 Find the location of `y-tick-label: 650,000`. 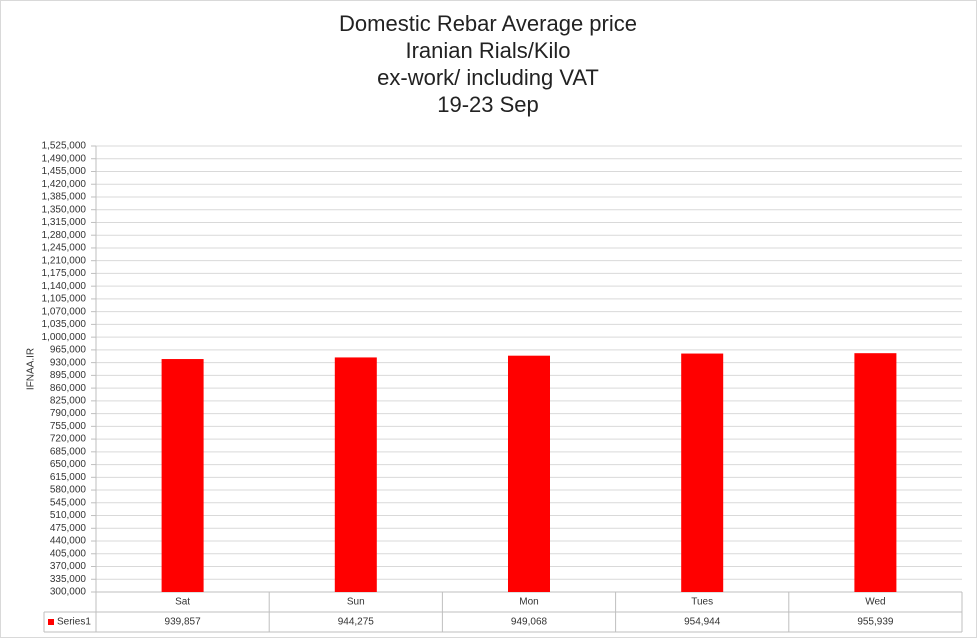

y-tick-label: 650,000 is located at coordinates (68, 464).